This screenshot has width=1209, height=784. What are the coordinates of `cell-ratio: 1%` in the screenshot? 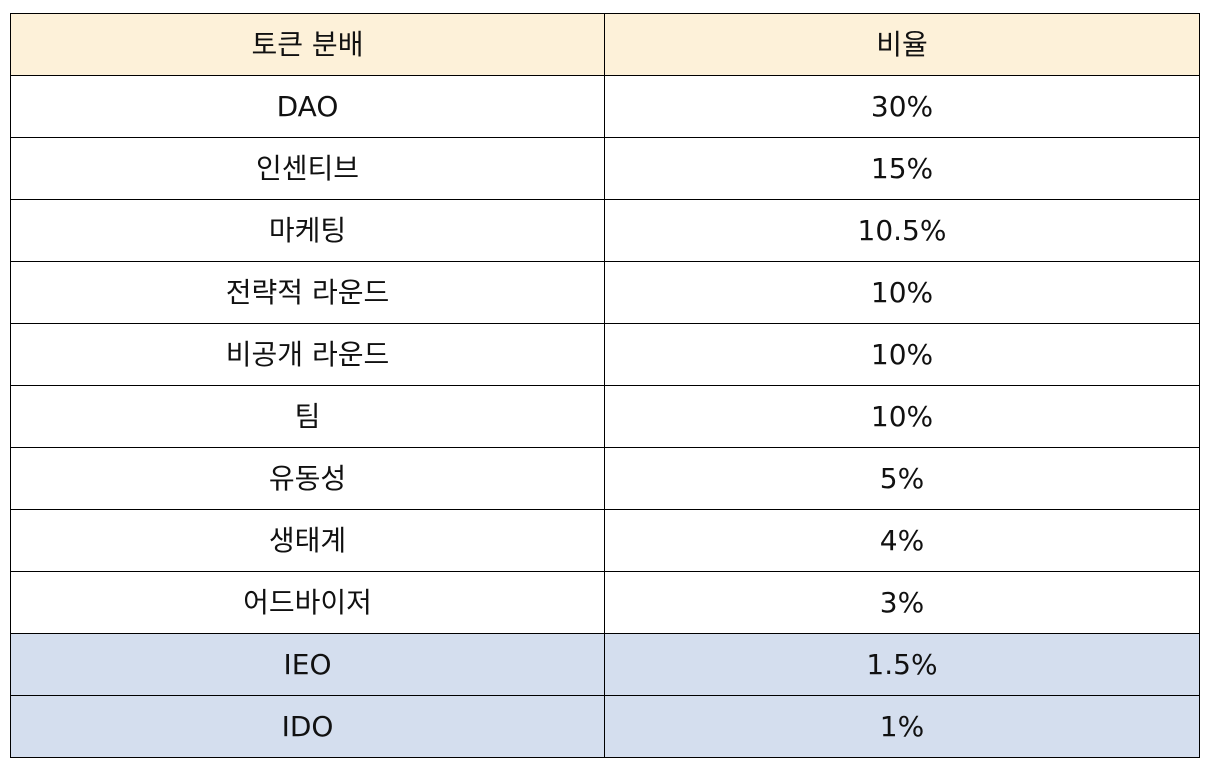 It's located at (902, 726).